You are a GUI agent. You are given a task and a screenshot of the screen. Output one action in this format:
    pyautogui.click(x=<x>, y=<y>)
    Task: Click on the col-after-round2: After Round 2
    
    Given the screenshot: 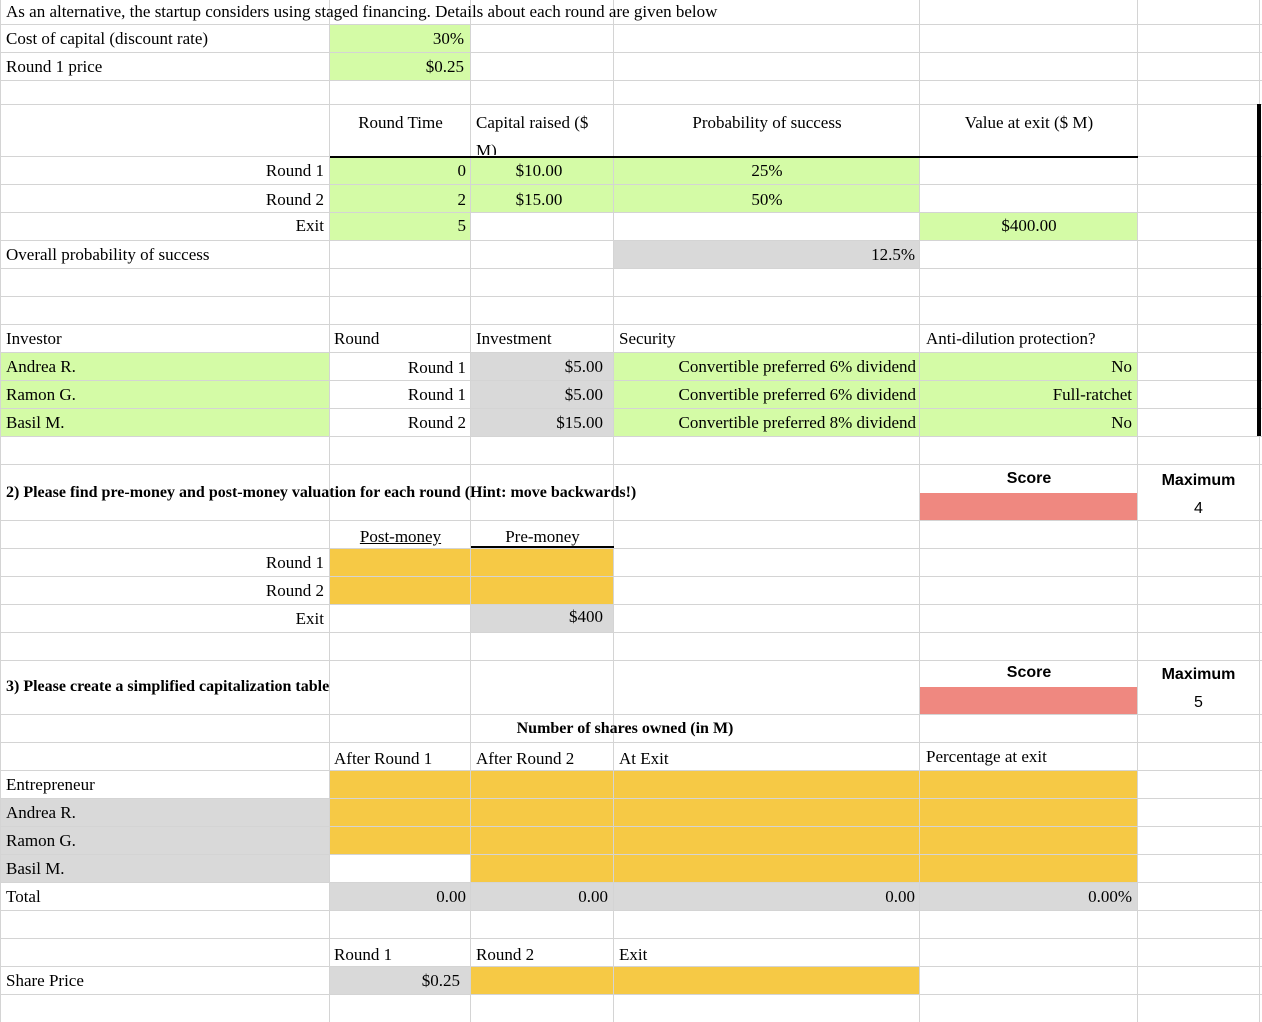 What is the action you would take?
    pyautogui.click(x=525, y=758)
    